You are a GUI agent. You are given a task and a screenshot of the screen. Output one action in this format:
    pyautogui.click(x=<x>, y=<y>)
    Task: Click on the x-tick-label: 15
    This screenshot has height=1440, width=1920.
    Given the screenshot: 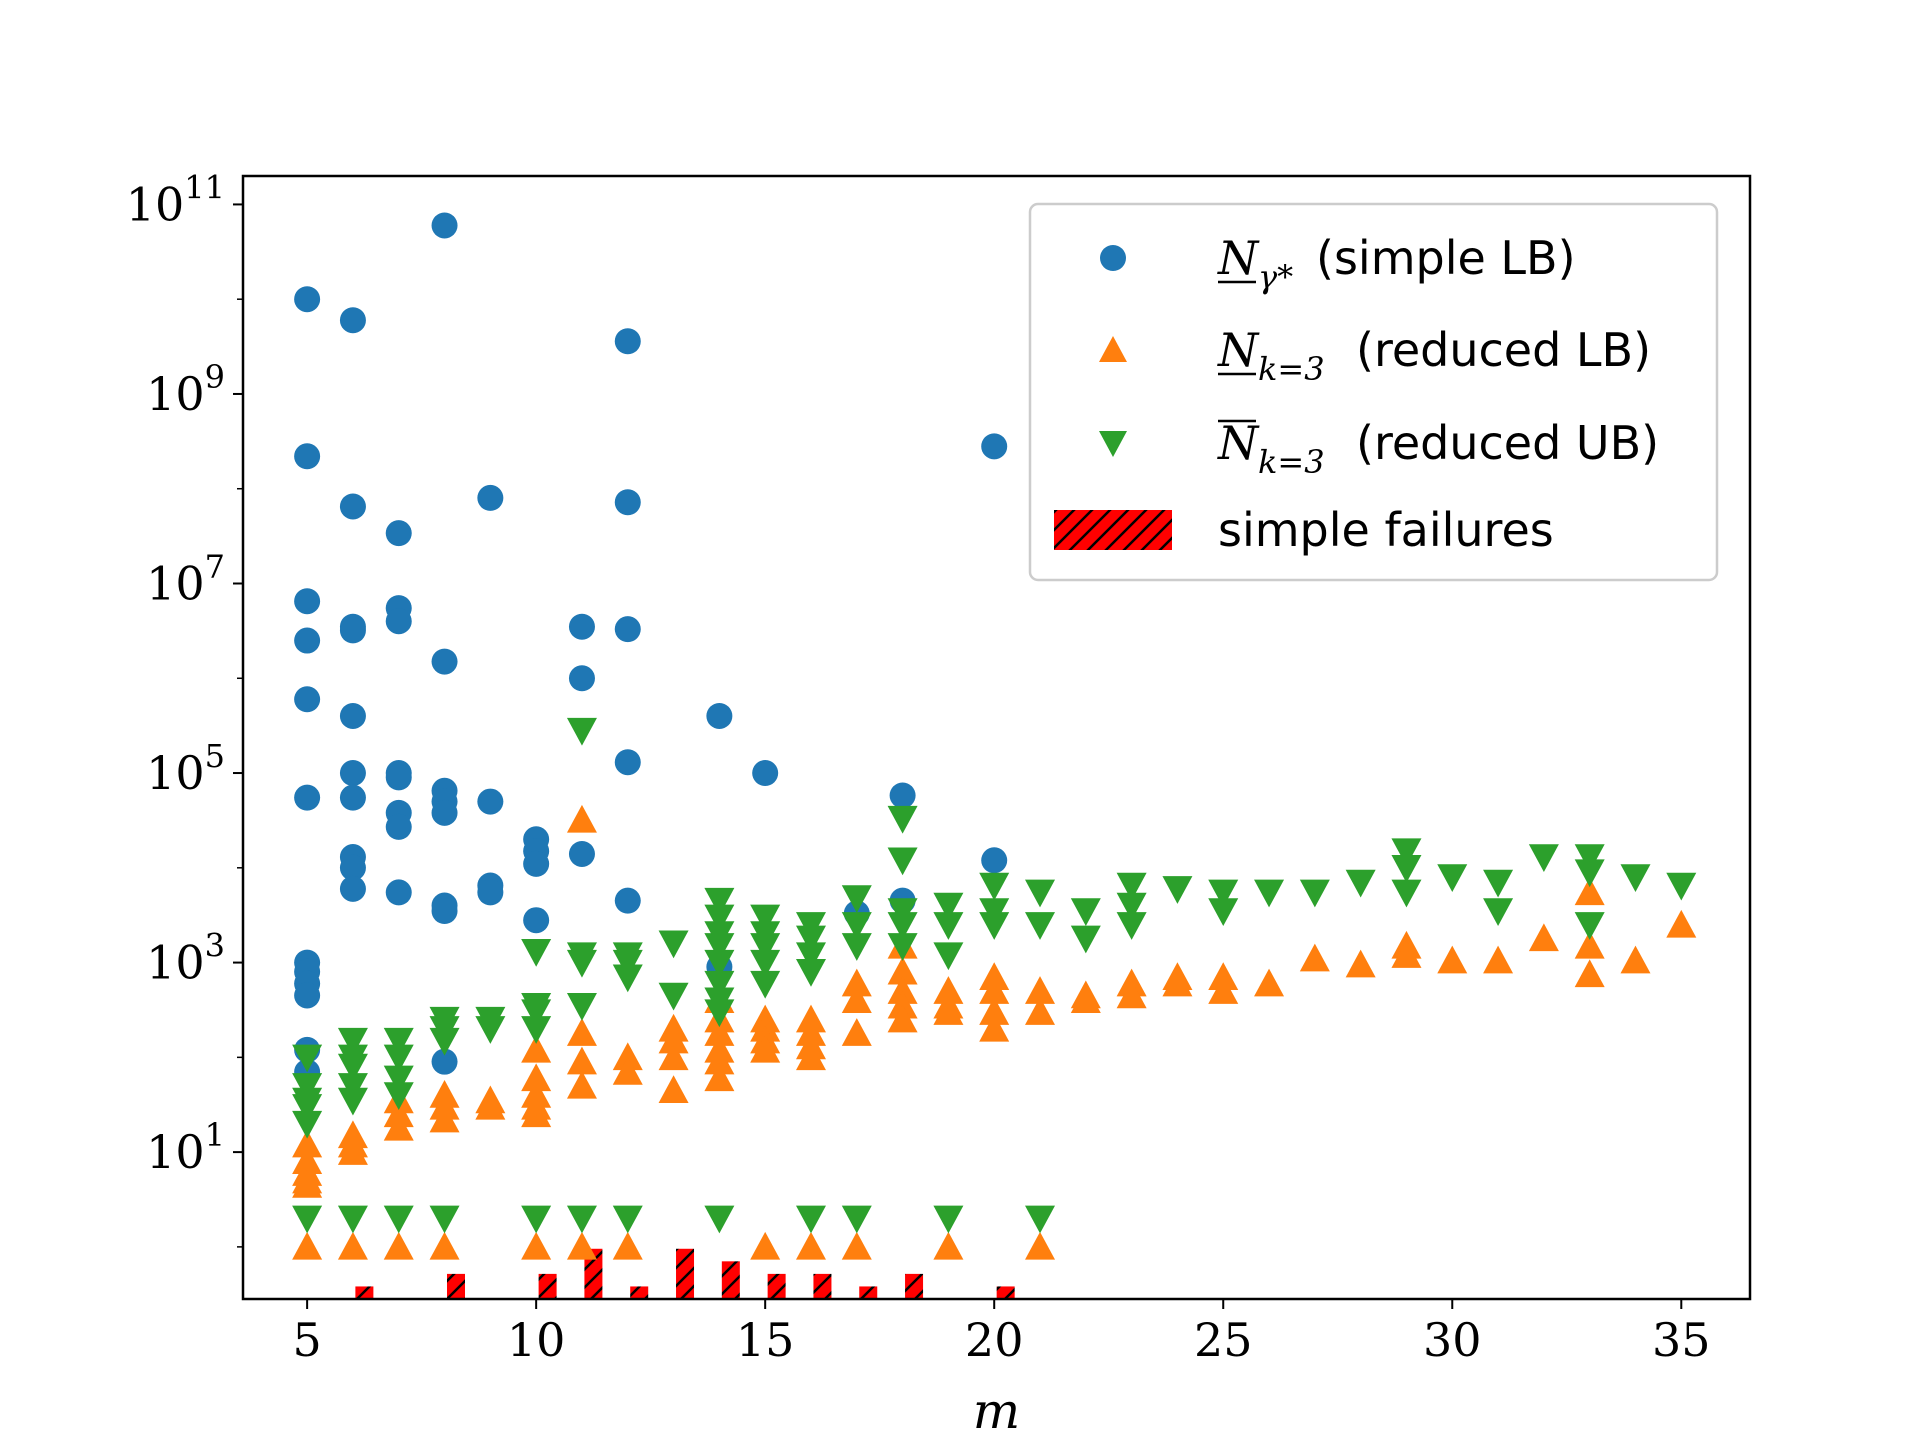 What is the action you would take?
    pyautogui.click(x=765, y=1340)
    